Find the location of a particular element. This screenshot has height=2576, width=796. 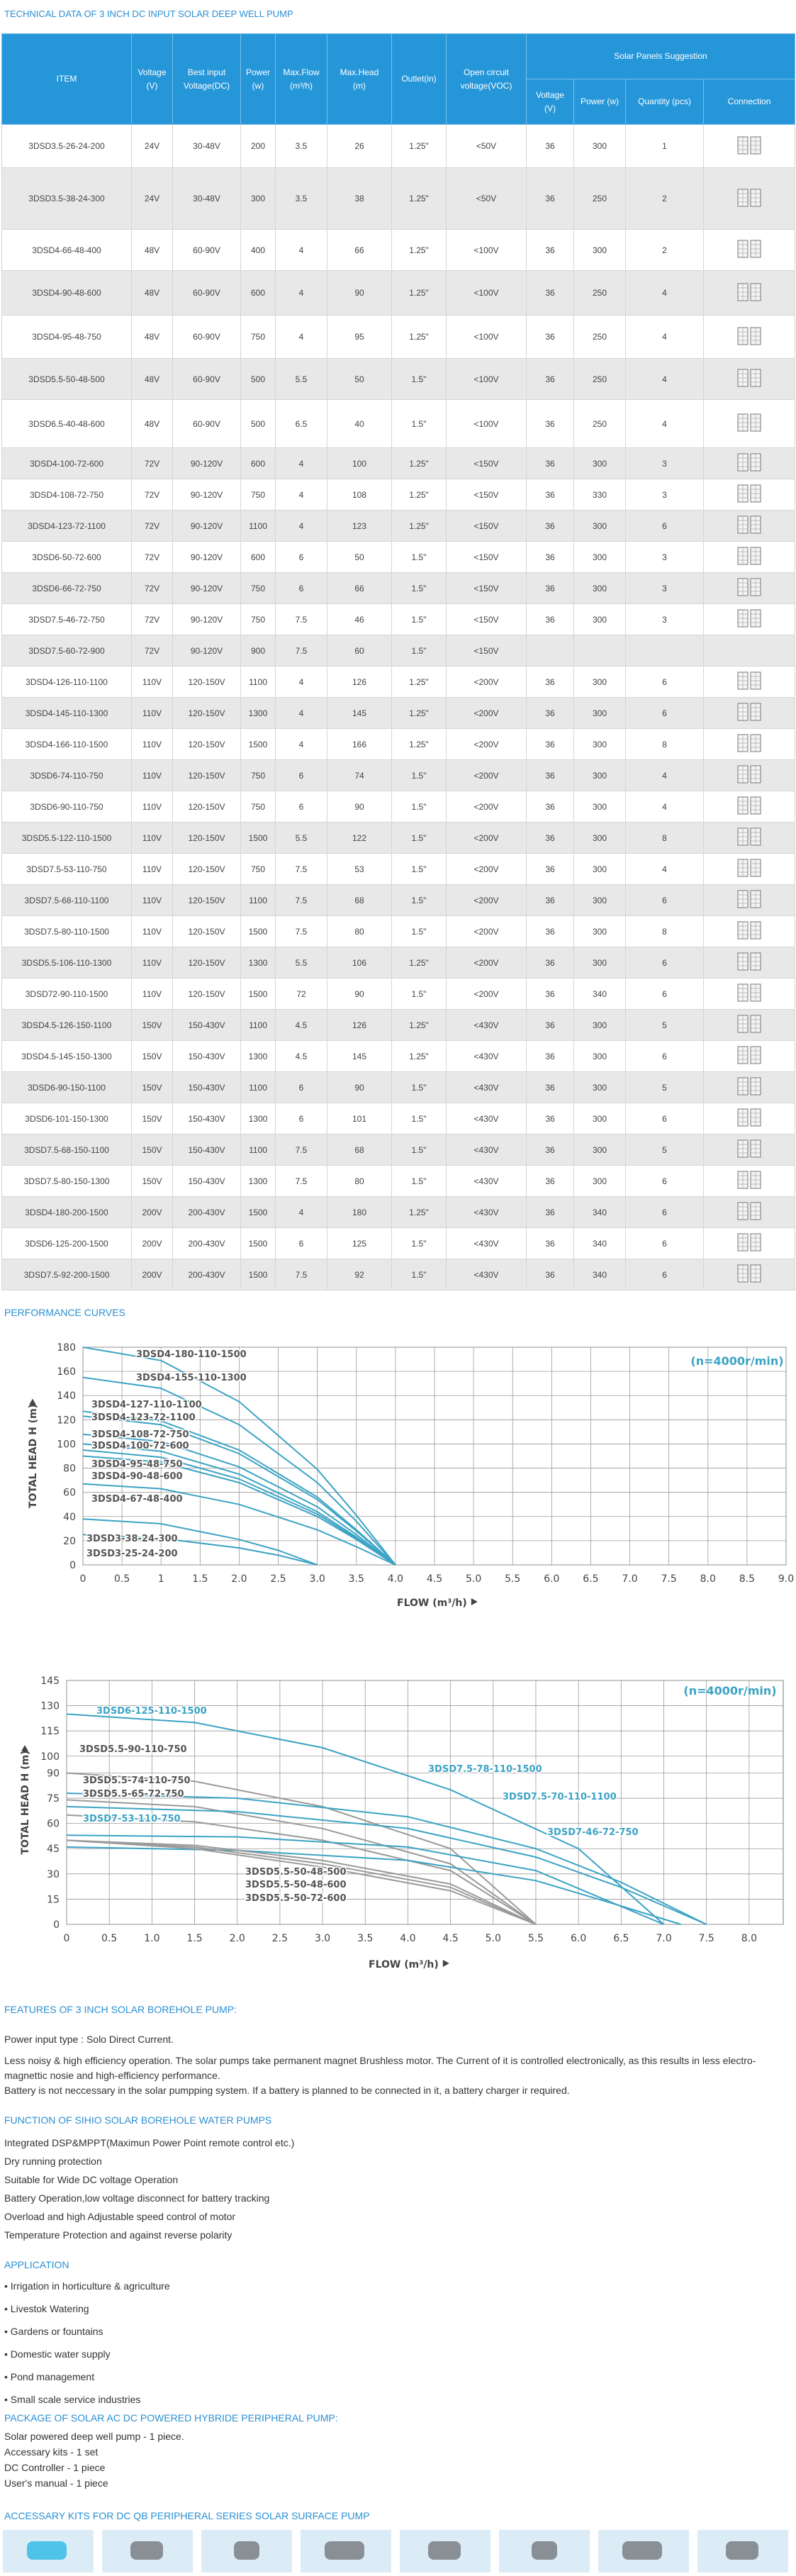

table-cell: 1 is located at coordinates (664, 146).